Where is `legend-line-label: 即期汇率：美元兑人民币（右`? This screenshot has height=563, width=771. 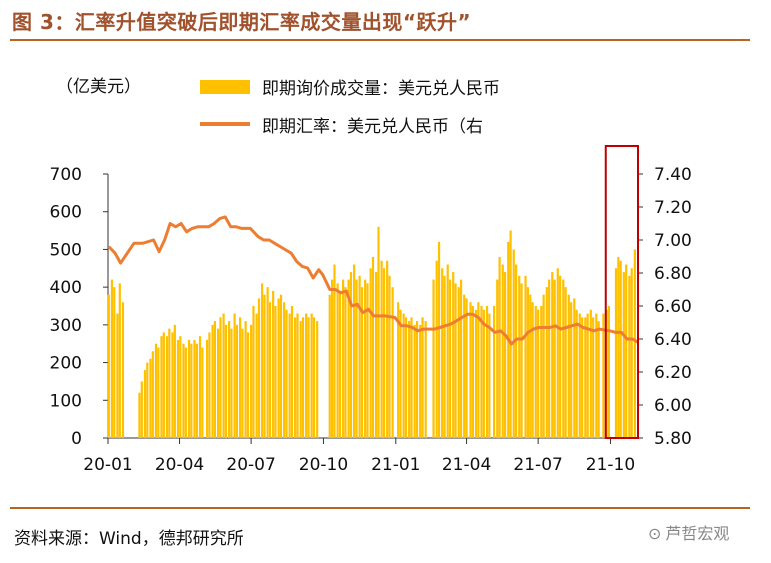 legend-line-label: 即期汇率：美元兑人民币（右 is located at coordinates (372, 127).